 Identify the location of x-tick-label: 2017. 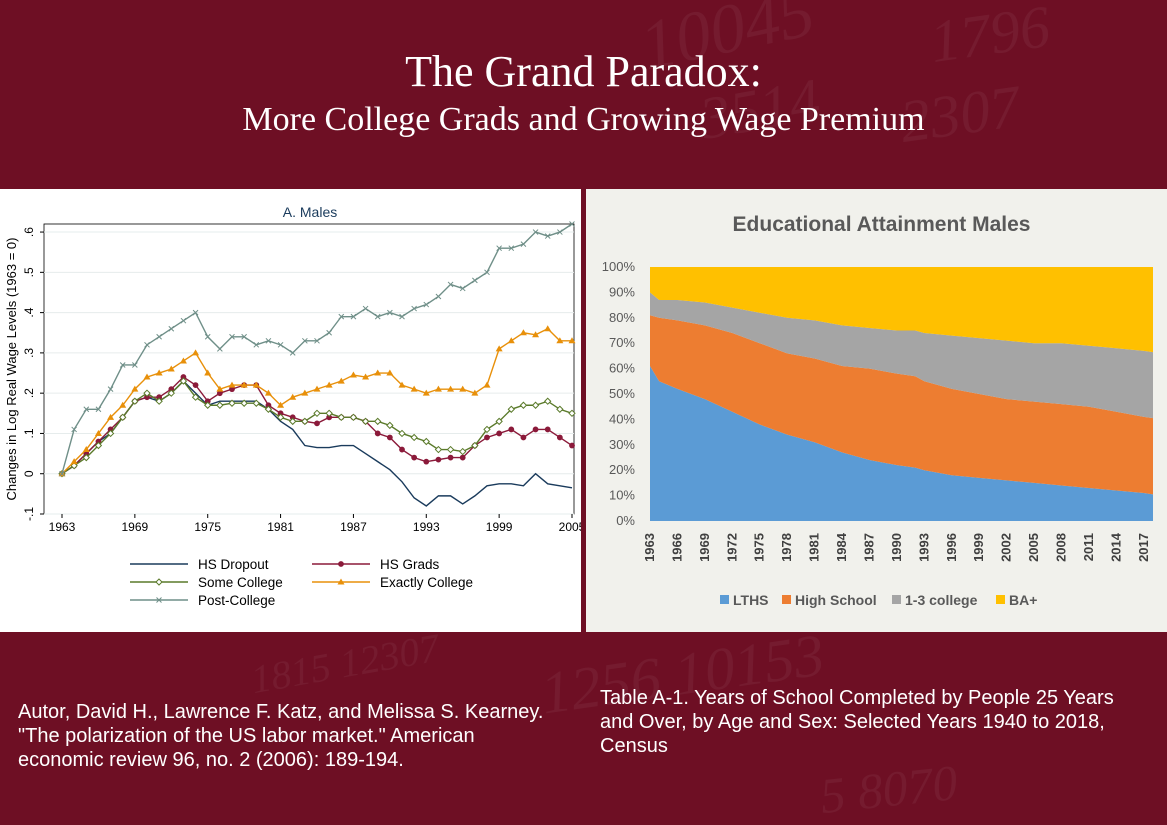
(1143, 547).